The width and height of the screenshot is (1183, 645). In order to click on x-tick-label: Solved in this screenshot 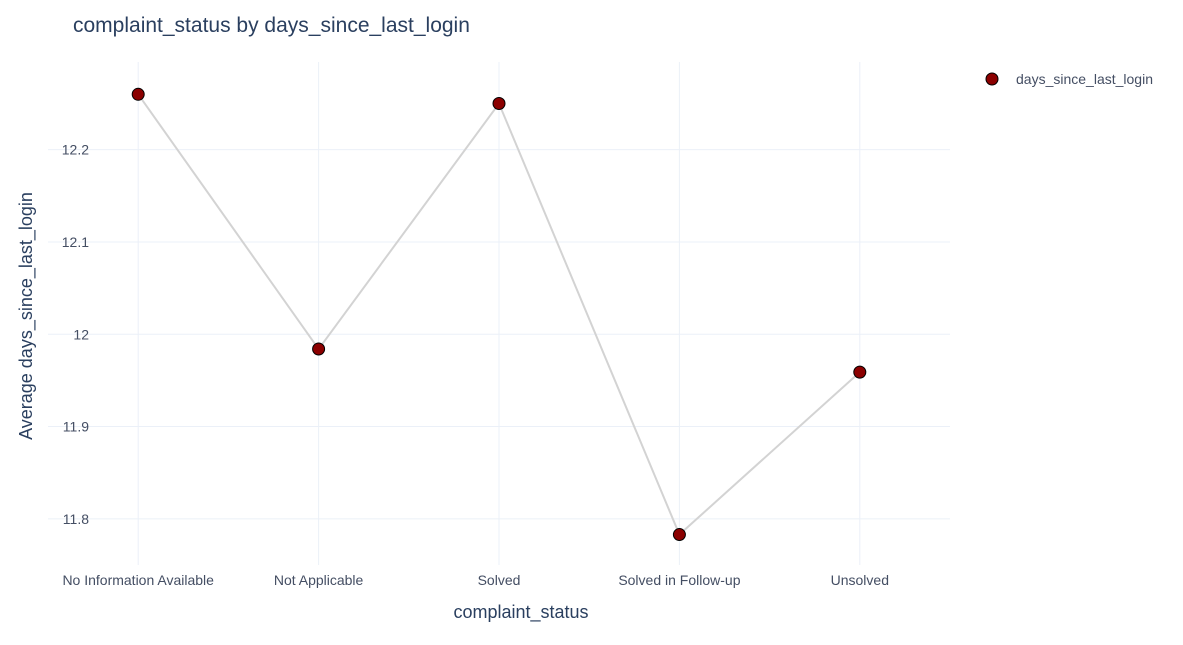, I will do `click(499, 580)`.